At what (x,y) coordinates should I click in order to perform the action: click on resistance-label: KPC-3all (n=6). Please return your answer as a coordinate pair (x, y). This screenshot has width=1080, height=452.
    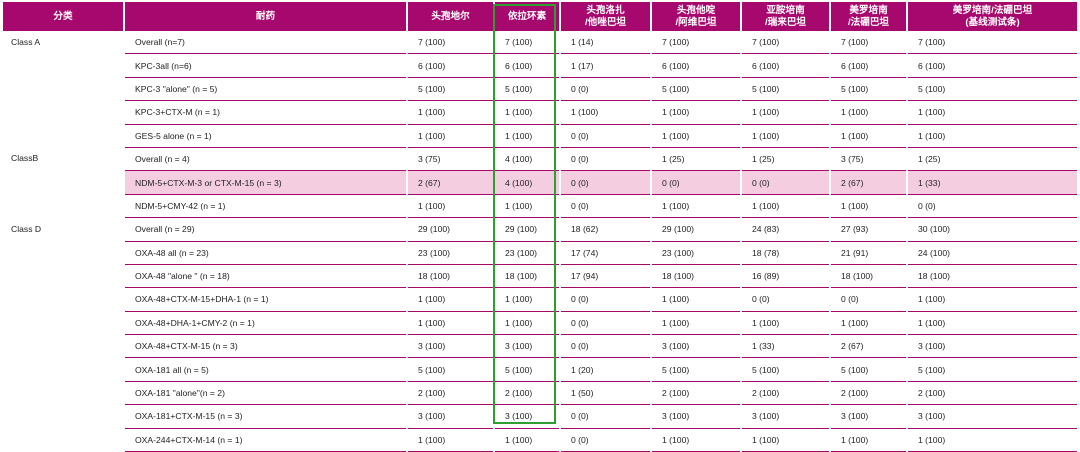
    Looking at the image, I should click on (266, 65).